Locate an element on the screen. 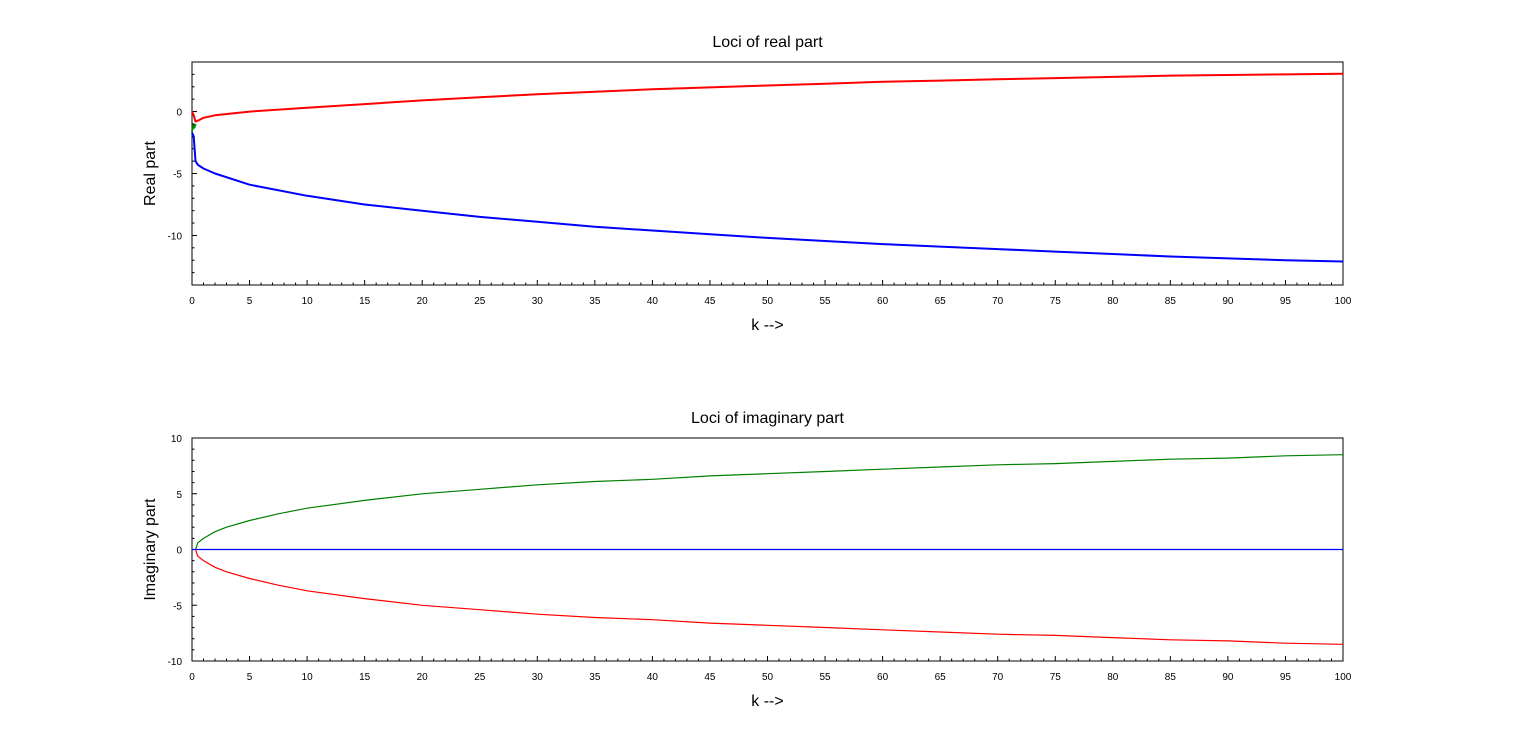 This screenshot has height=753, width=1536. chart-title: Loci of real part is located at coordinates (767, 42).